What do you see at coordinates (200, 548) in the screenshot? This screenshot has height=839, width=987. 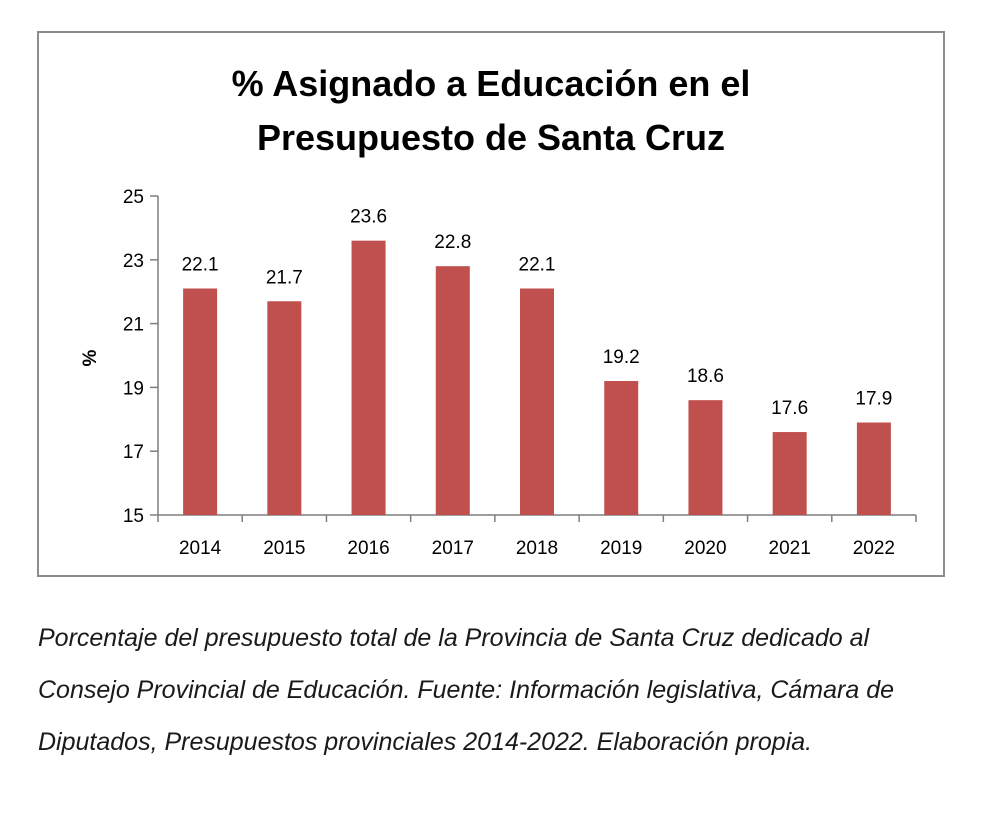 I see `x-tick-label: 2014` at bounding box center [200, 548].